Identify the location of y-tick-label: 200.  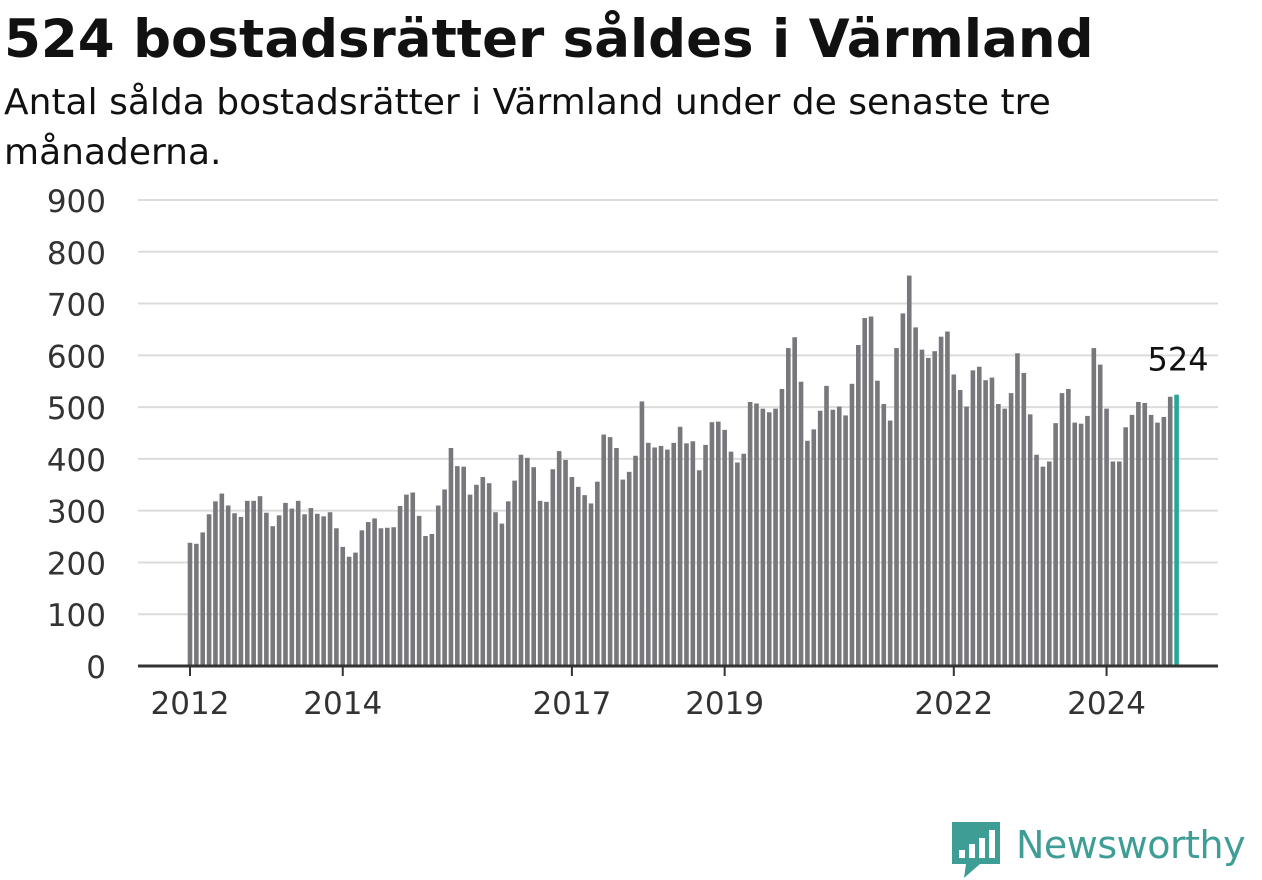
(76, 564).